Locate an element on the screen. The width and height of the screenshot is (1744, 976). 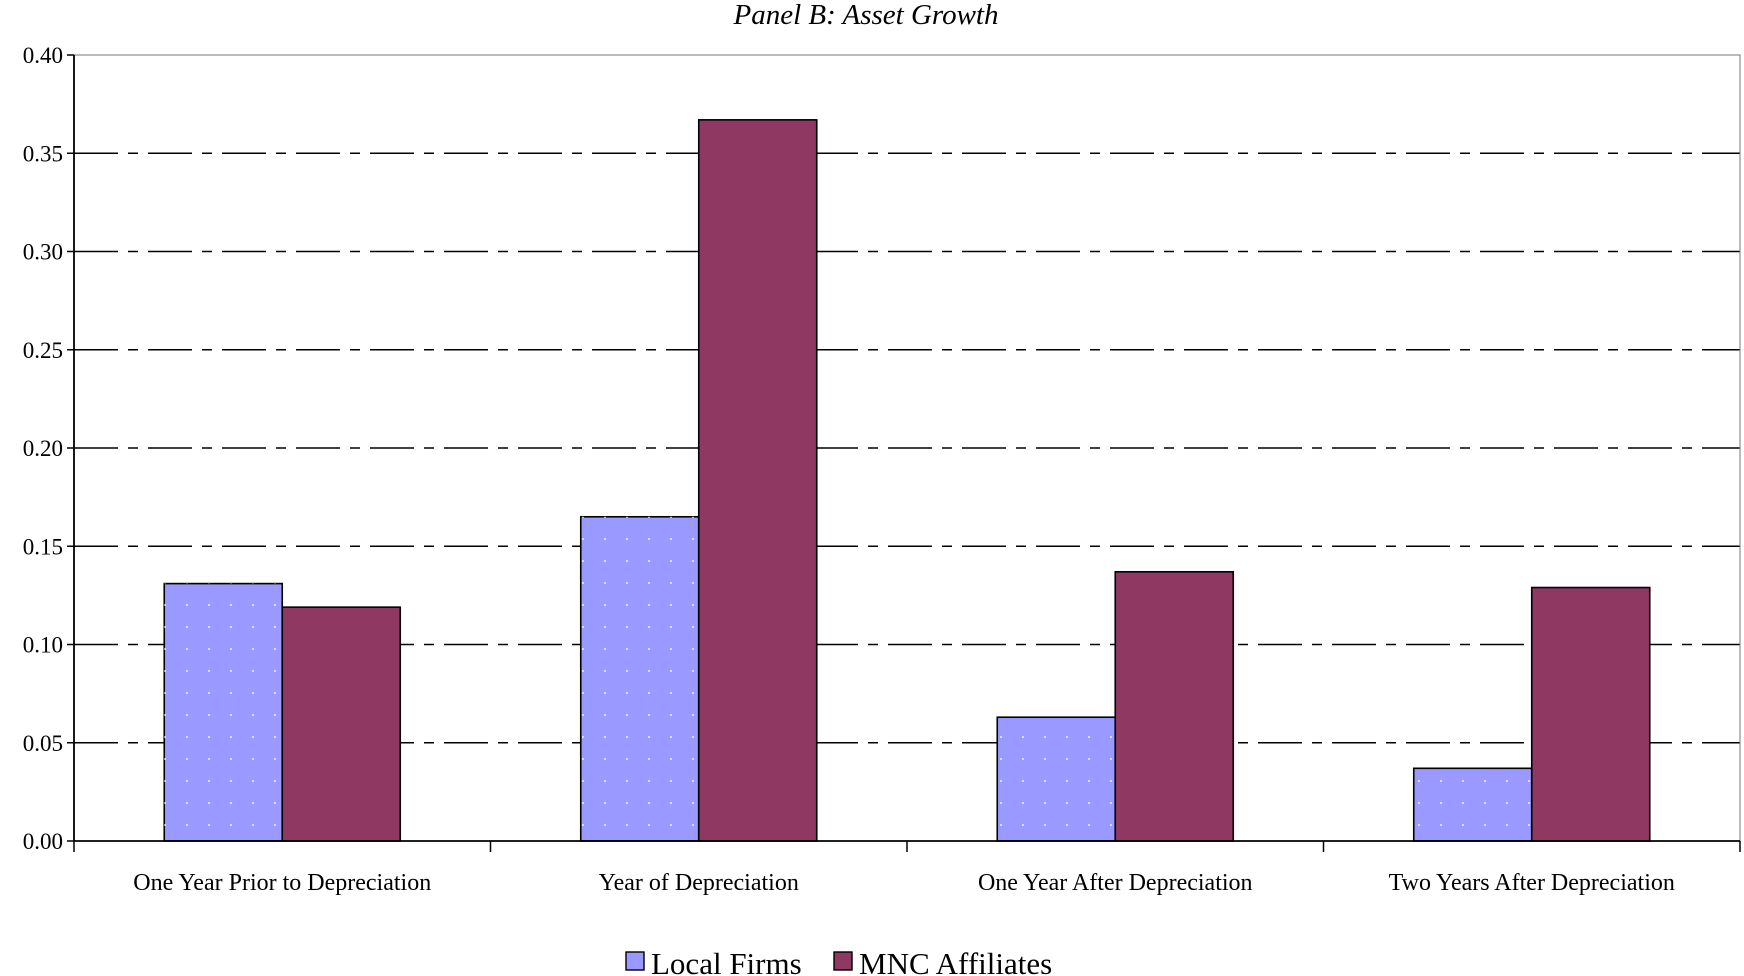
x-tick-label: Year of Depreciation is located at coordinates (699, 883).